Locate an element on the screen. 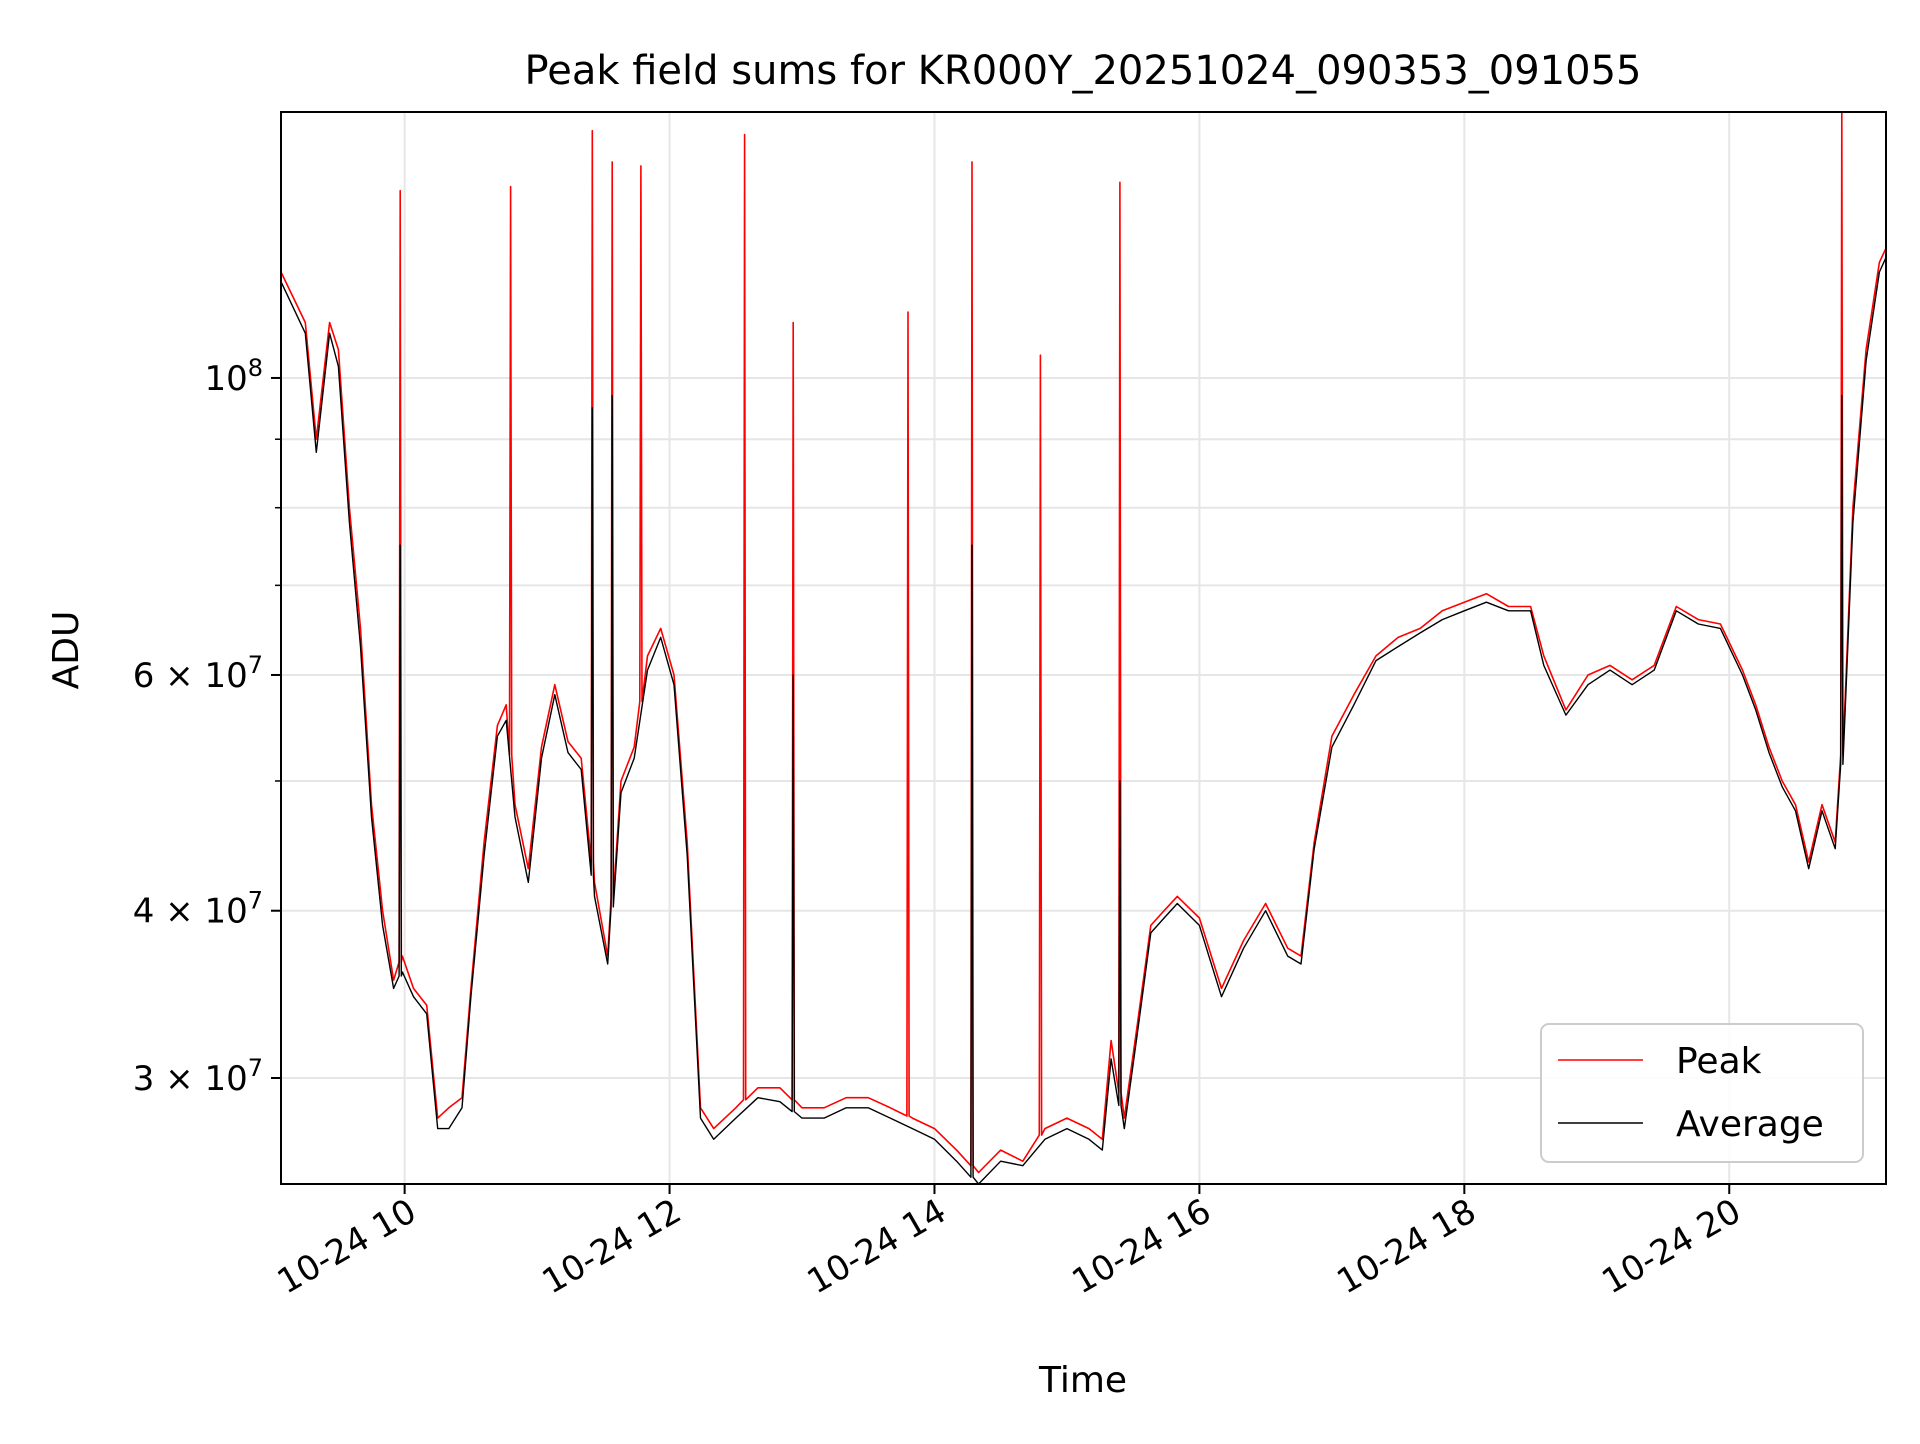 This screenshot has width=1920, height=1444. y-tick-label: 108 is located at coordinates (233, 376).